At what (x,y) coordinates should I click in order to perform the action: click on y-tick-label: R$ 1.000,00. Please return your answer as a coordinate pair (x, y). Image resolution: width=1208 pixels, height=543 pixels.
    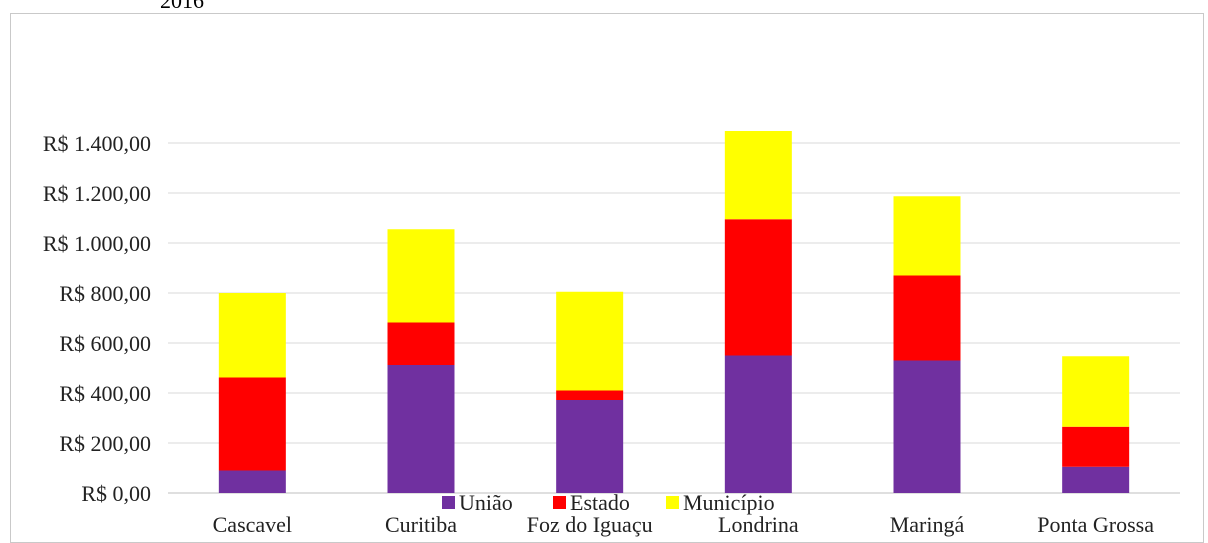
    Looking at the image, I should click on (97, 243).